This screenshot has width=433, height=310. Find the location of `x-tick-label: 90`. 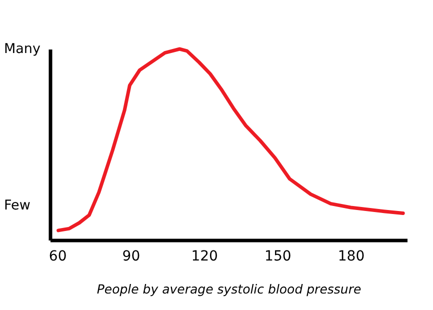

x-tick-label: 90 is located at coordinates (131, 256).